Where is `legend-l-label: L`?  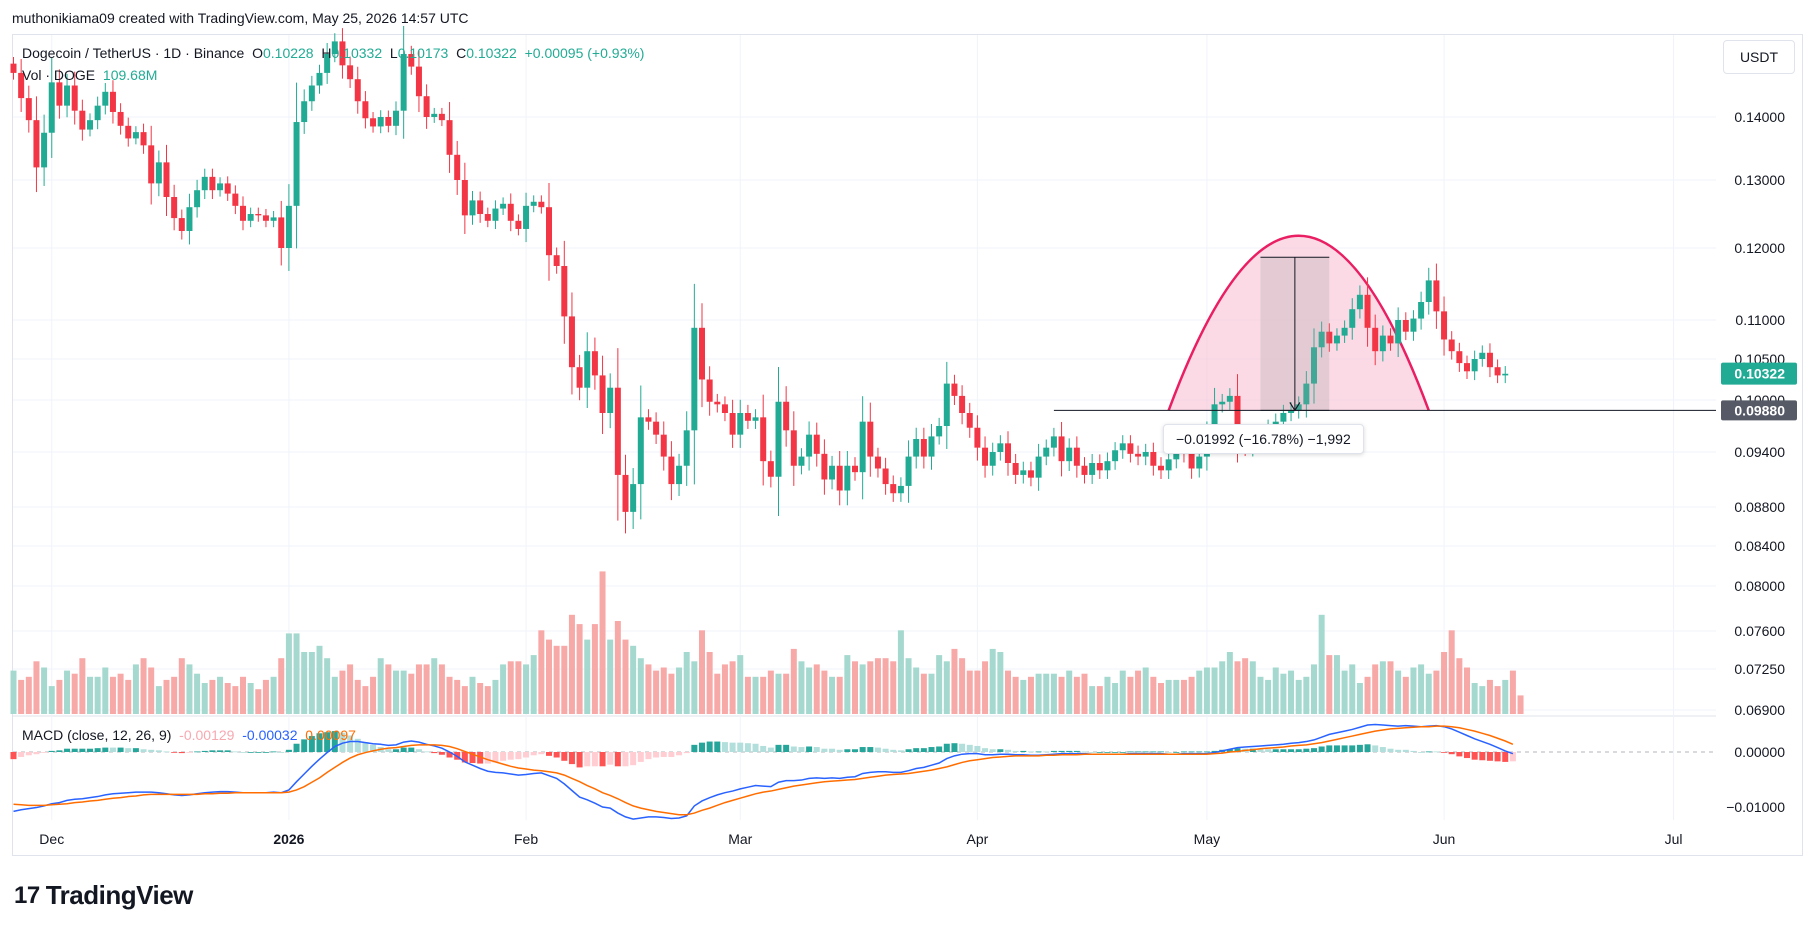 legend-l-label: L is located at coordinates (393, 53).